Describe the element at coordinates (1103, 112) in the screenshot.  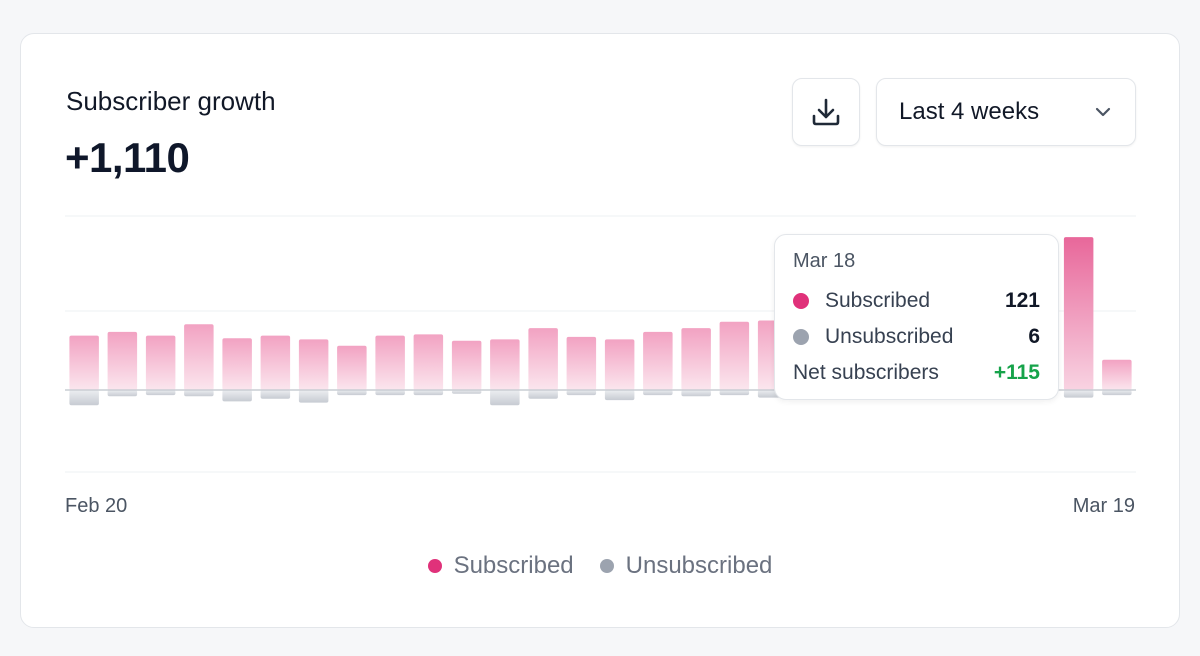
I see `chevron-down-icon` at that location.